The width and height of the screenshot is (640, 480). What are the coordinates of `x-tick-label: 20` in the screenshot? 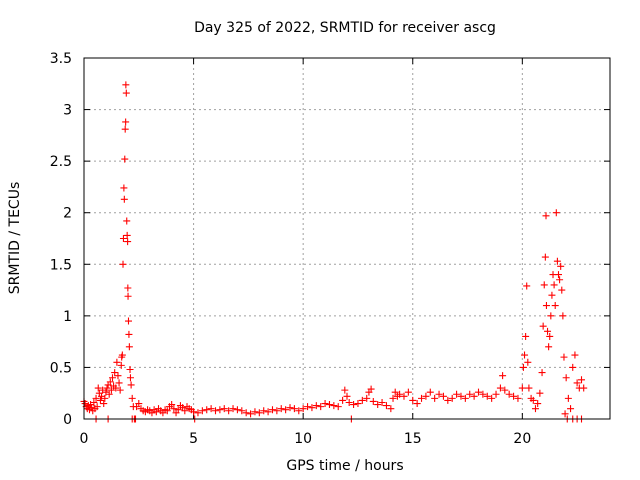 It's located at (522, 439).